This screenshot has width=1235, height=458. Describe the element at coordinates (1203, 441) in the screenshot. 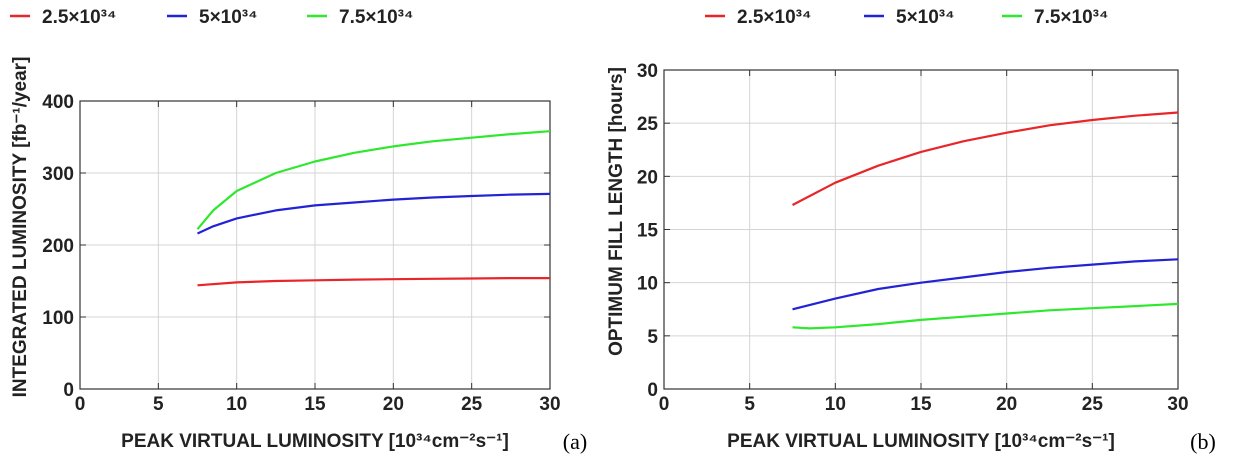

I see `panel-label: (b)` at that location.